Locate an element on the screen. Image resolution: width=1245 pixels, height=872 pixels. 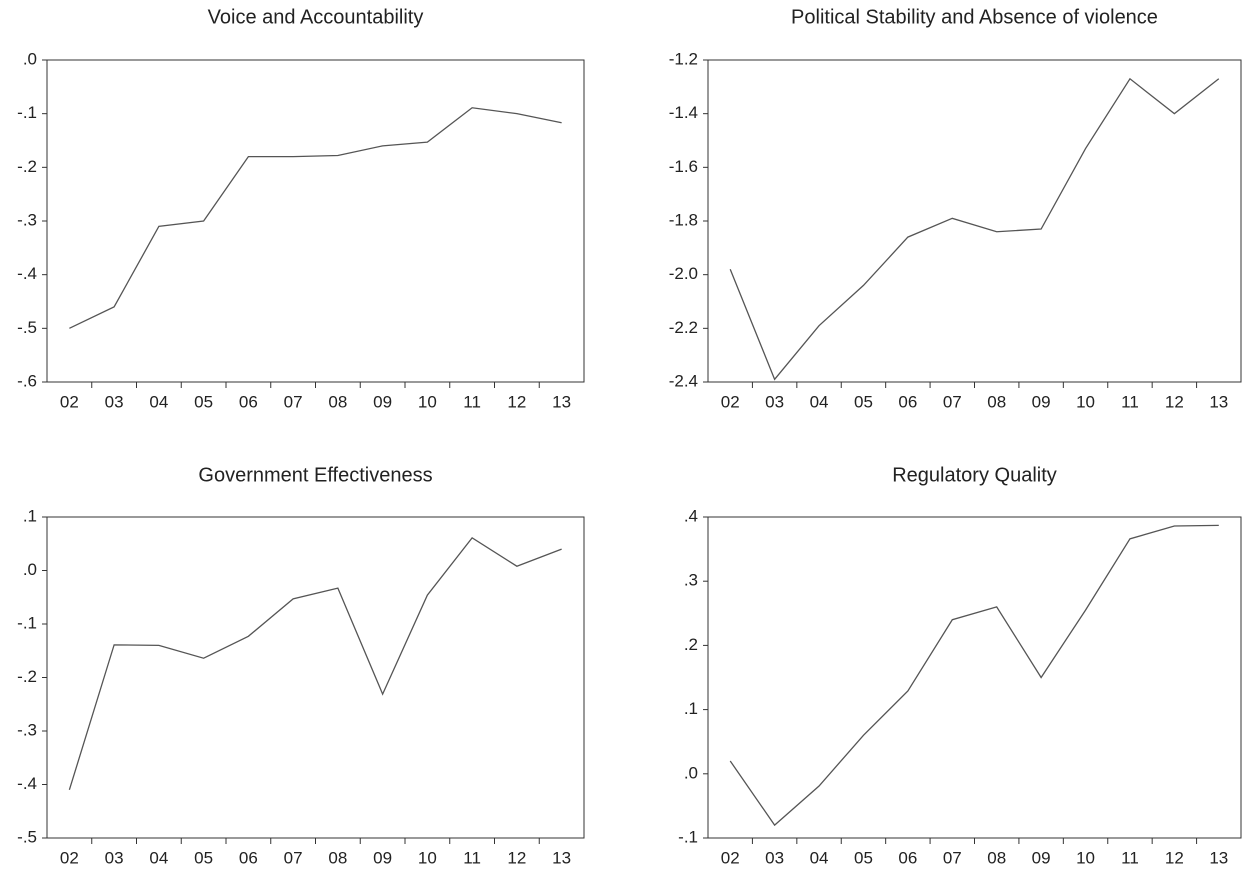
y-tick-label: .3 is located at coordinates (691, 580).